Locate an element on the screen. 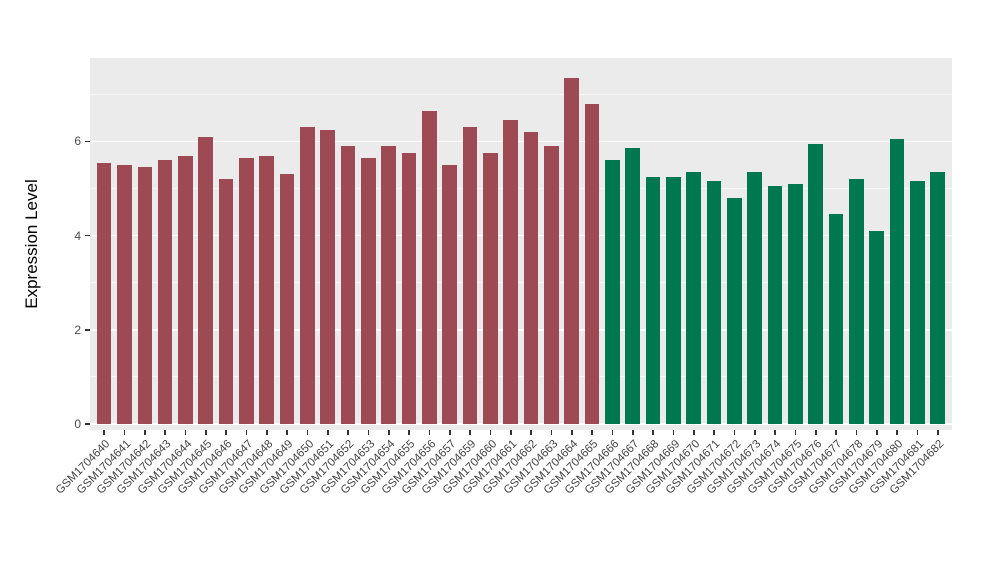 Image resolution: width=1000 pixels, height=580 pixels. y-axis-title: Expression Level is located at coordinates (31, 244).